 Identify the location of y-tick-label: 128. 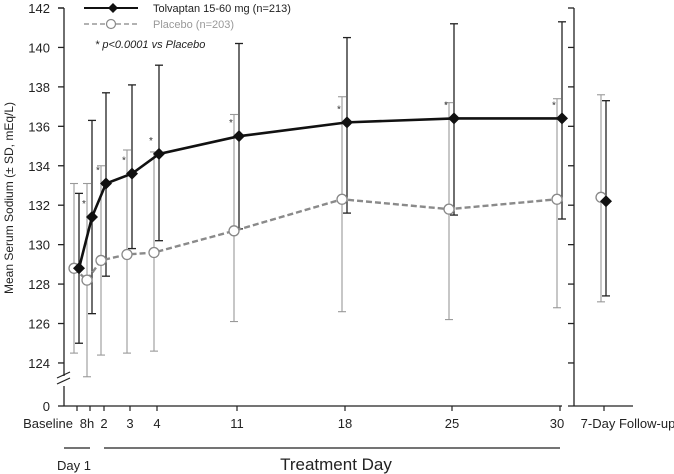
(39, 284).